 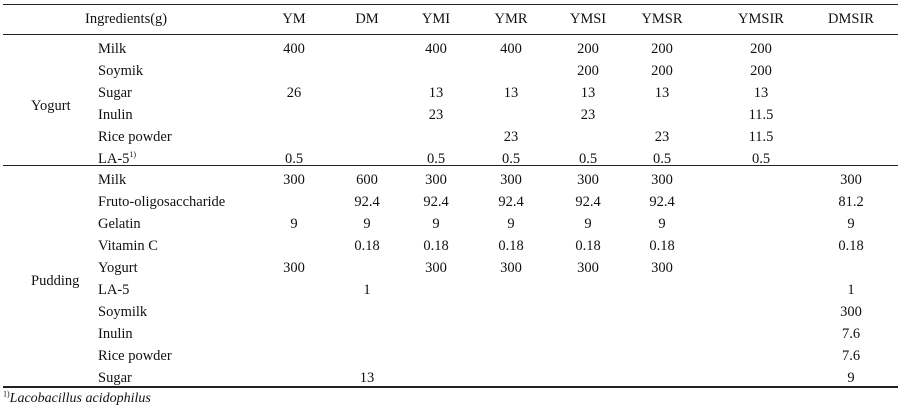 I want to click on top-rule, so click(x=450, y=4).